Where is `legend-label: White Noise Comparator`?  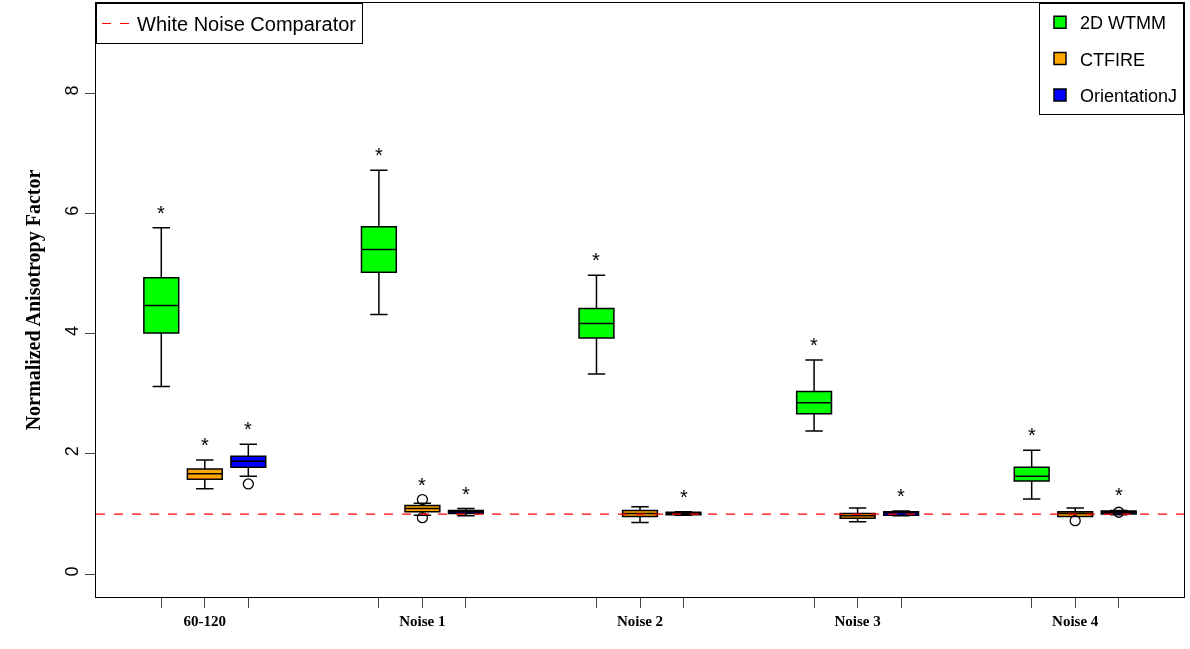
legend-label: White Noise Comparator is located at coordinates (247, 24).